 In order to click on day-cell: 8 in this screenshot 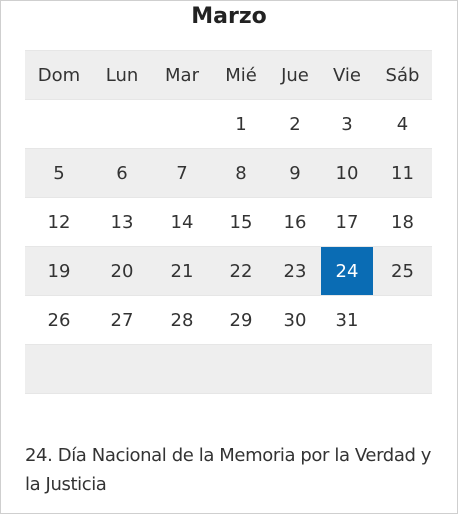, I will do `click(241, 173)`.